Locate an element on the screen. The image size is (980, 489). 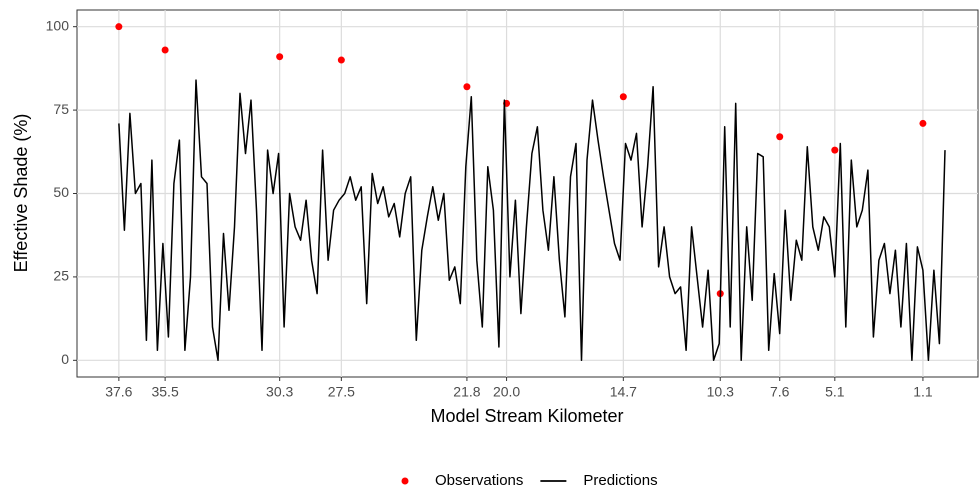
x-tick-label: 30.3 is located at coordinates (279, 392).